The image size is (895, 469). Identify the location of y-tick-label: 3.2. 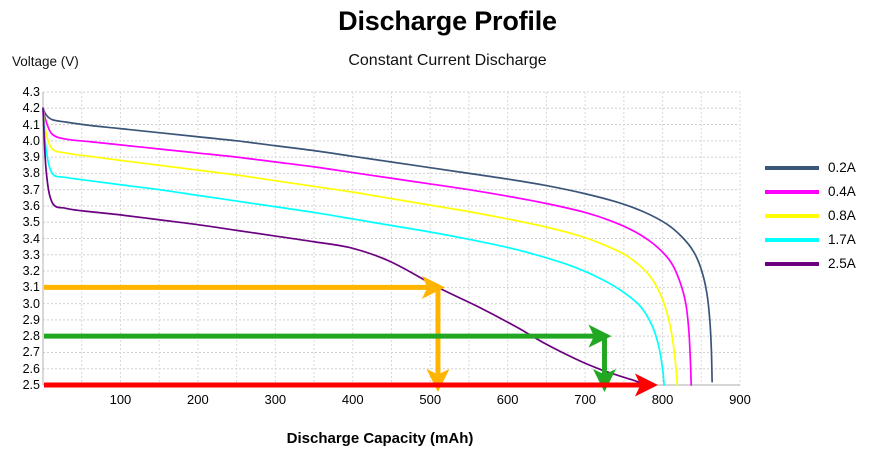
(31, 271).